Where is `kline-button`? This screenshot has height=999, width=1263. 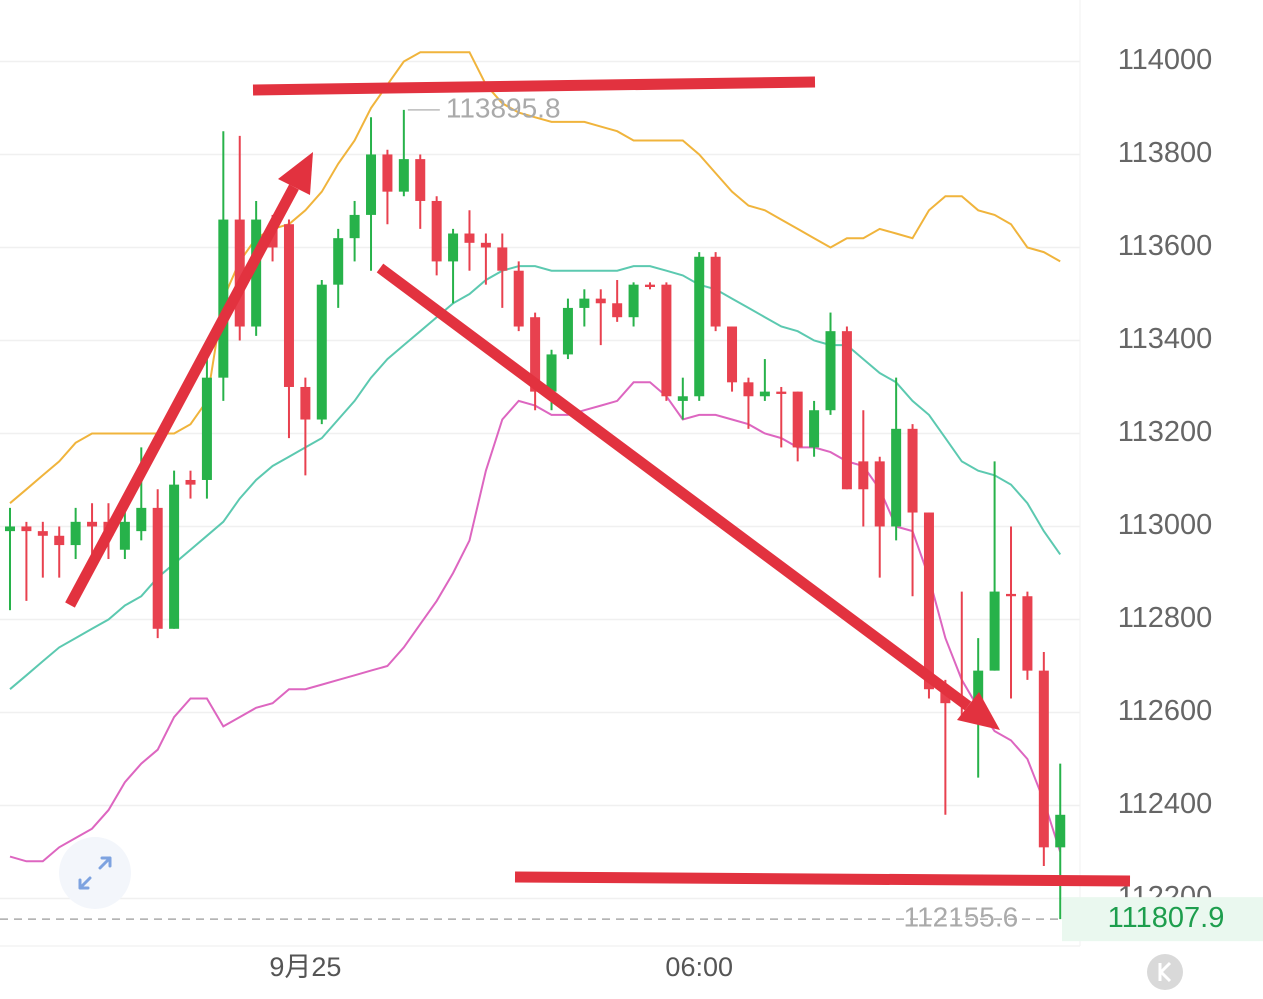 kline-button is located at coordinates (1165, 972).